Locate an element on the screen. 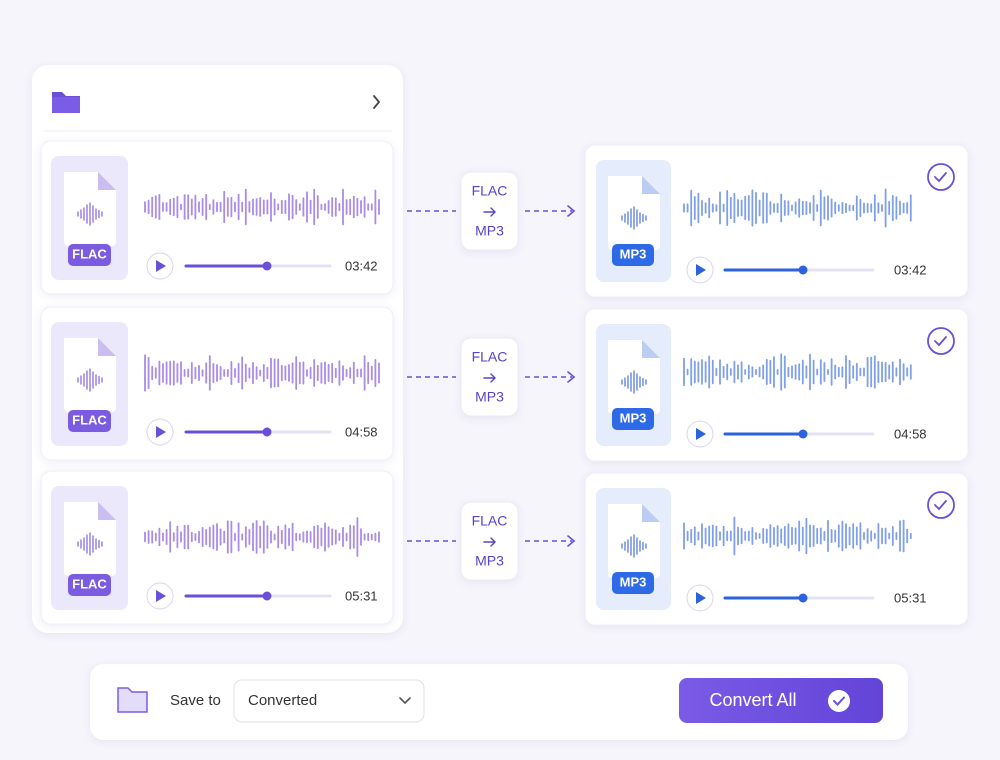 This screenshot has height=760, width=1000. select-chevron is located at coordinates (405, 701).